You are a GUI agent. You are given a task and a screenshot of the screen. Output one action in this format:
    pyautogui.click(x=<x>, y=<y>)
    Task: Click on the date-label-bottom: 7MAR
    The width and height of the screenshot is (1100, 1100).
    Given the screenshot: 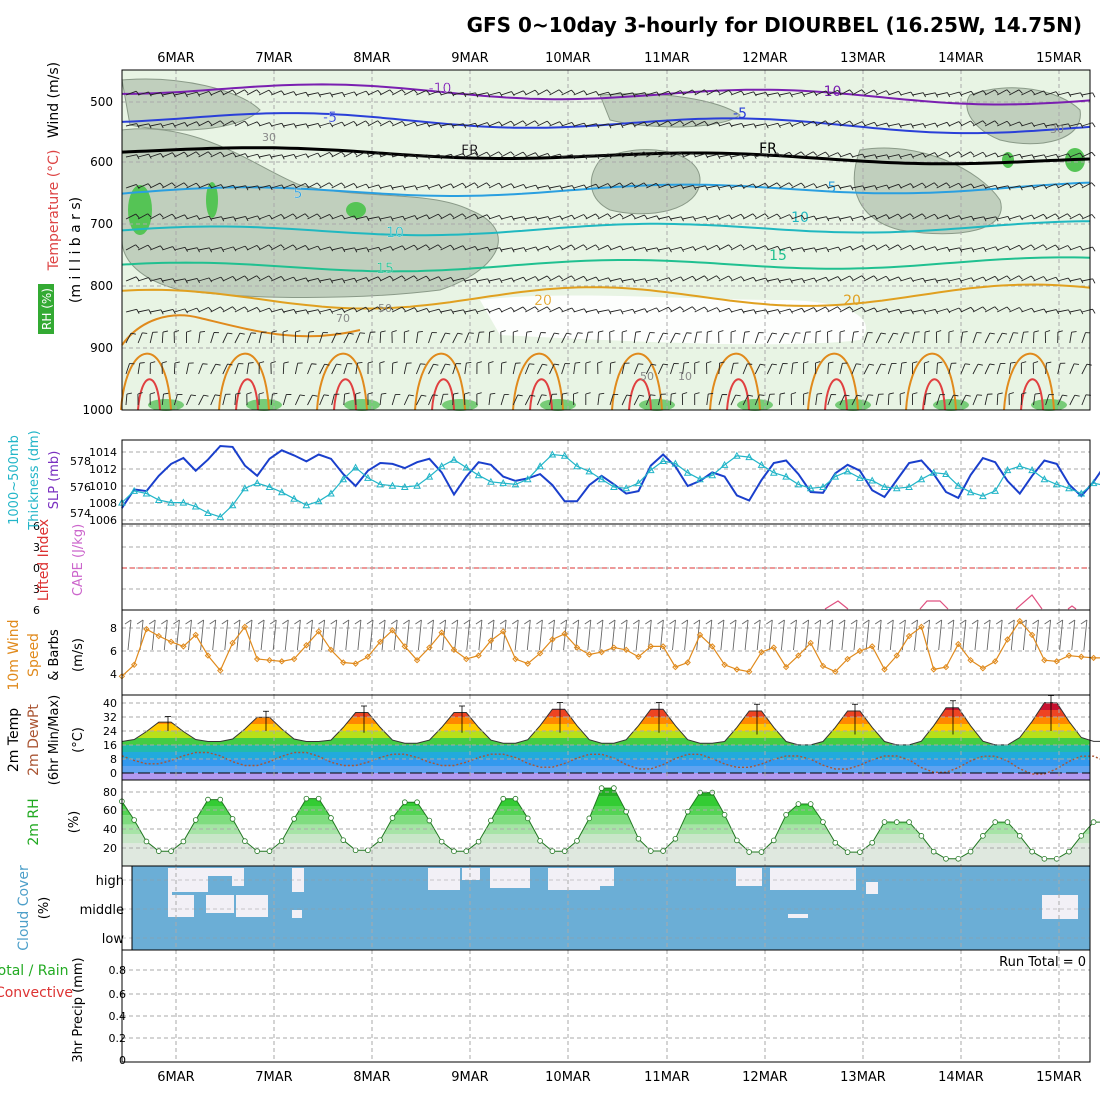 What is the action you would take?
    pyautogui.click(x=273, y=1077)
    